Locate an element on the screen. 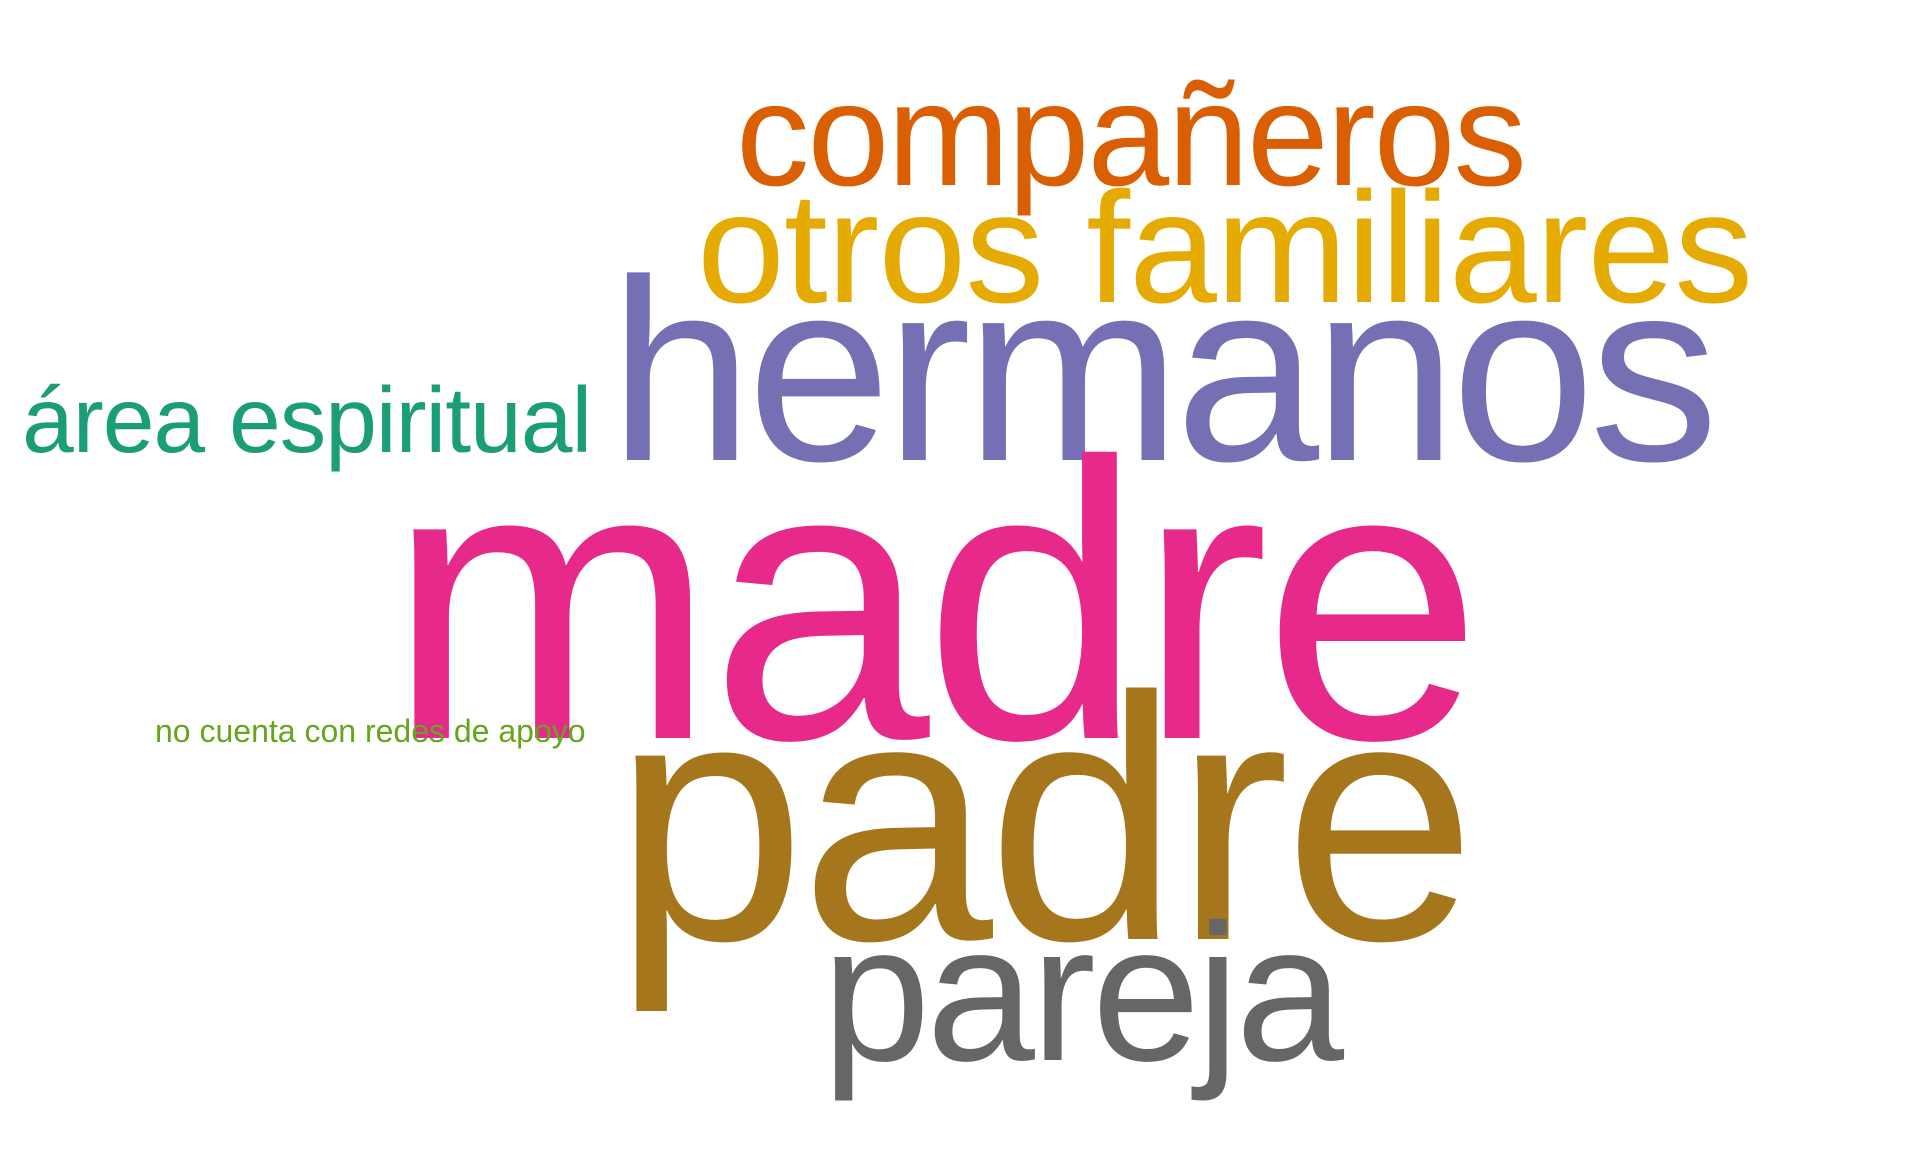  word-hermanos: hermanos is located at coordinates (1164, 370).